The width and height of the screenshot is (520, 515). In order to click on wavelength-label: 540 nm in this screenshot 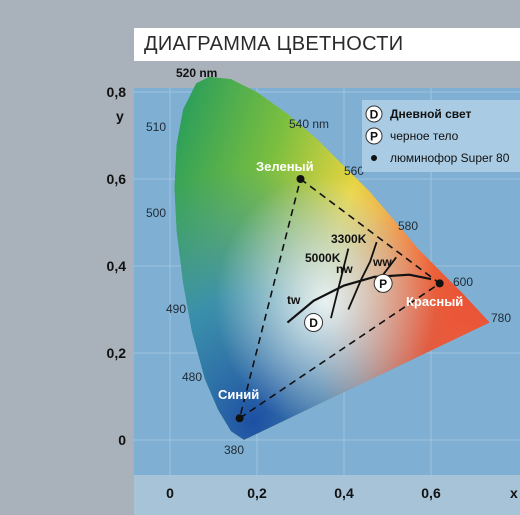, I will do `click(309, 124)`.